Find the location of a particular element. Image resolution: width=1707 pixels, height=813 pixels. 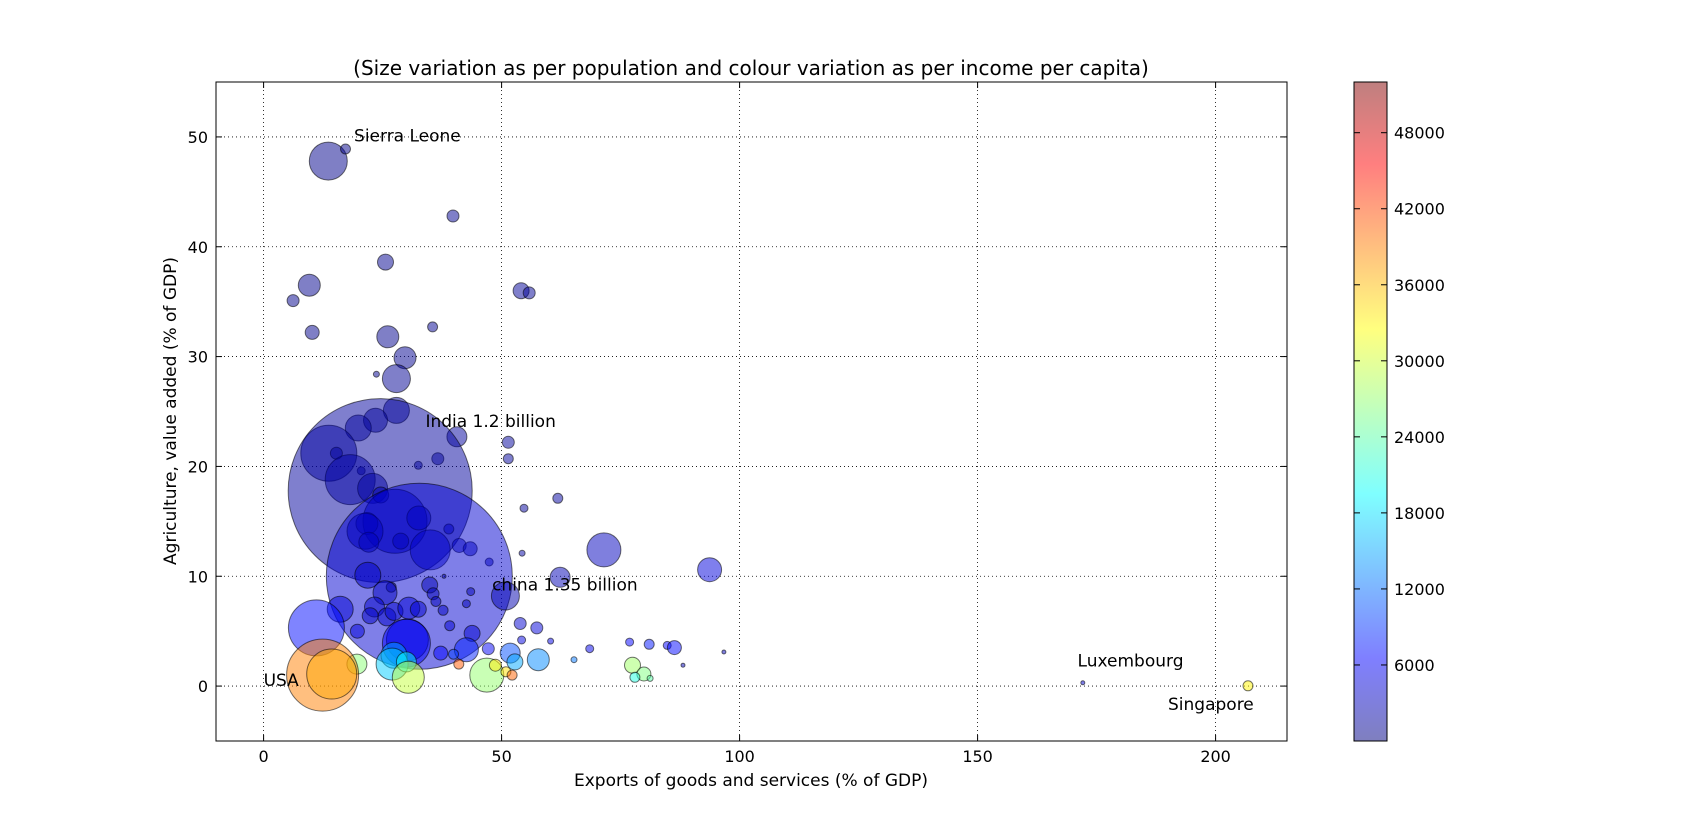

y-tick-label: 0 is located at coordinates (203, 686).